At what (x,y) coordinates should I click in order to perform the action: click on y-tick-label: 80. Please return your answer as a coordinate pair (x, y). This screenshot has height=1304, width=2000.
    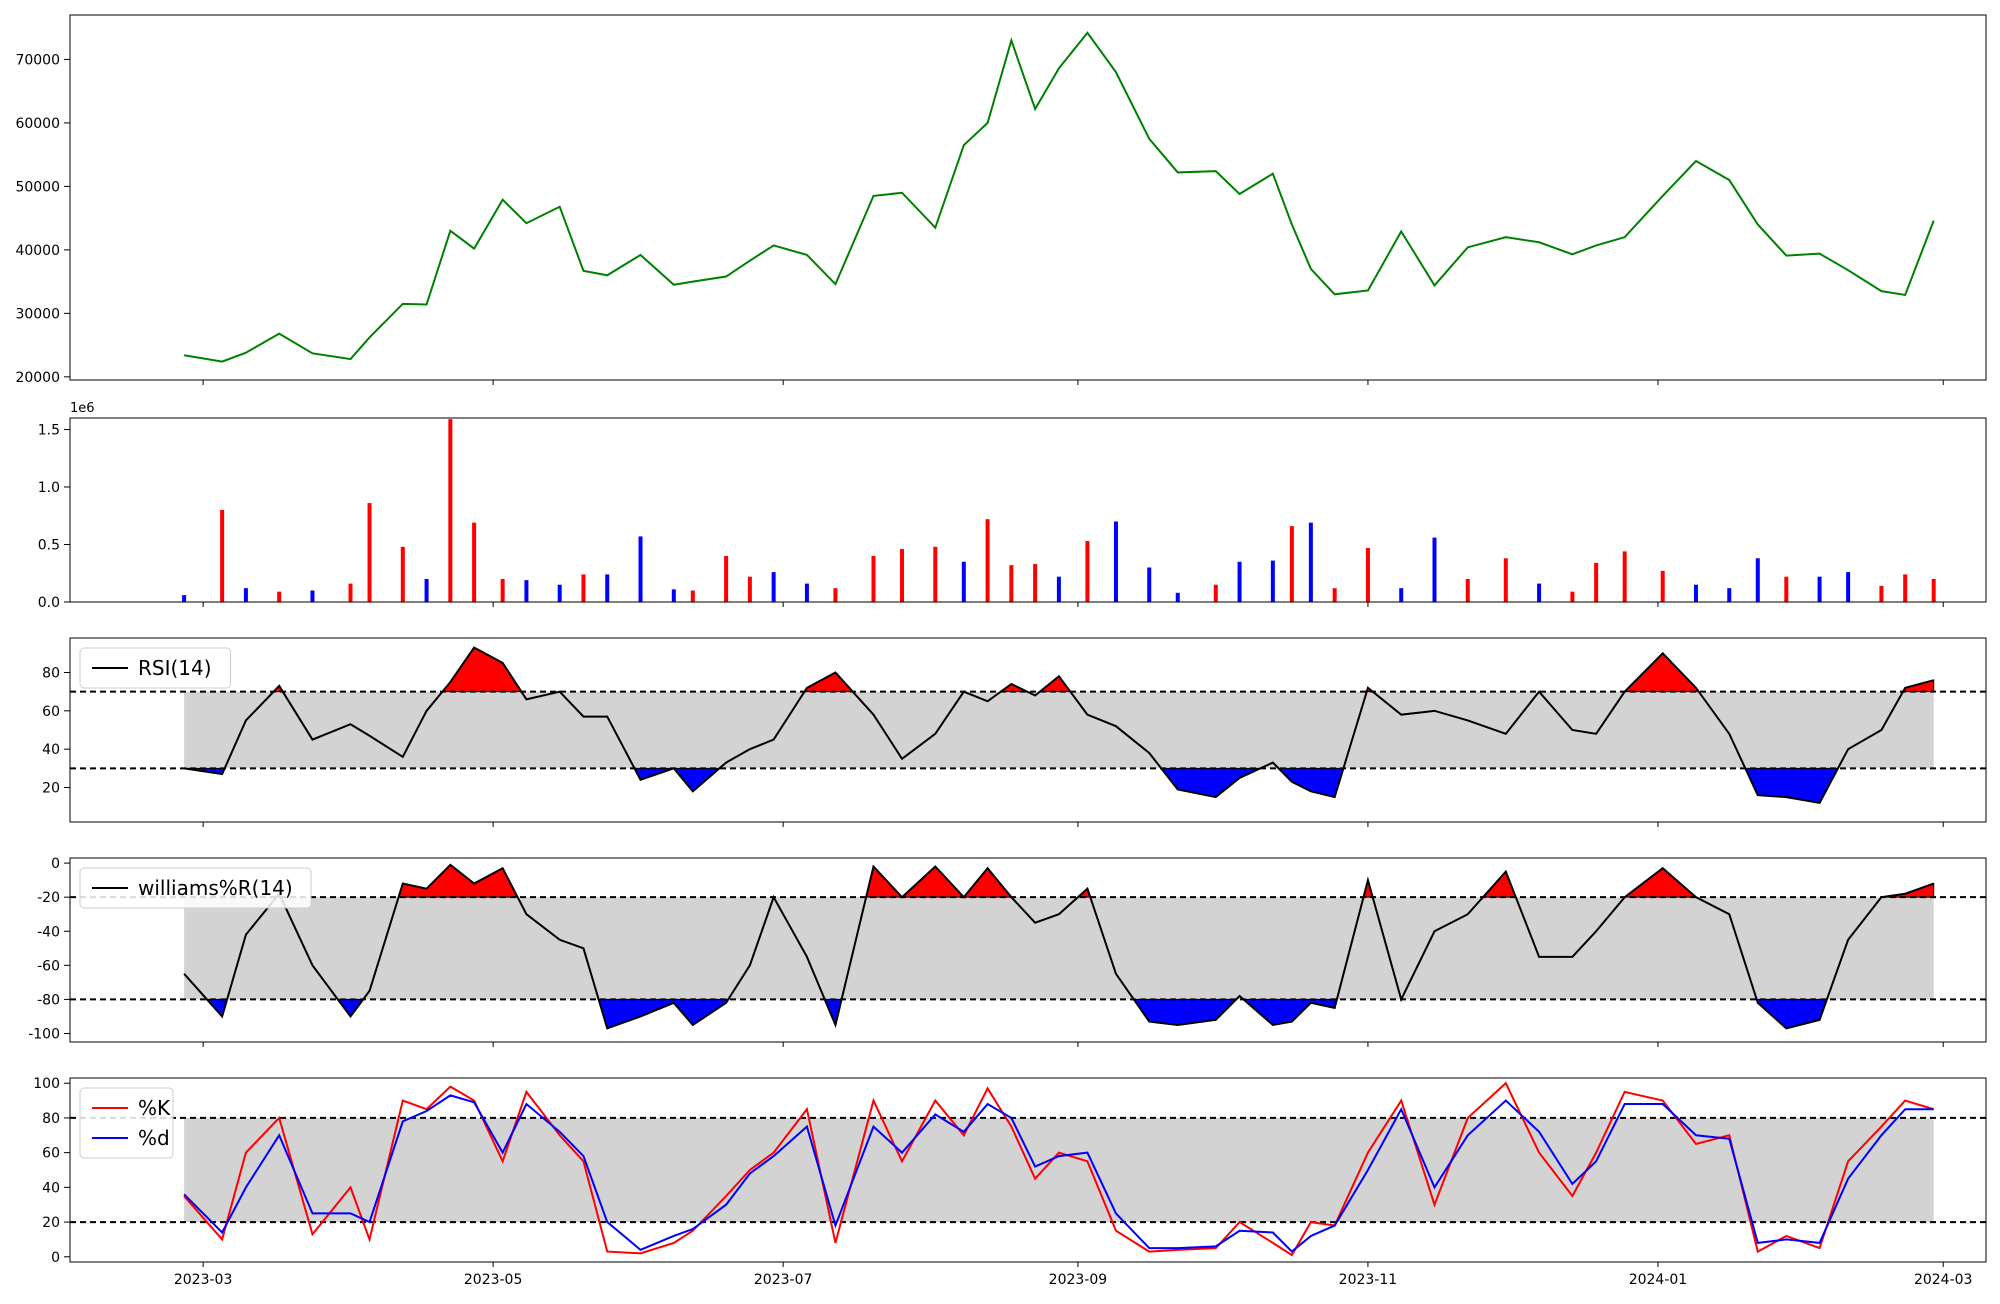
    Looking at the image, I should click on (51, 674).